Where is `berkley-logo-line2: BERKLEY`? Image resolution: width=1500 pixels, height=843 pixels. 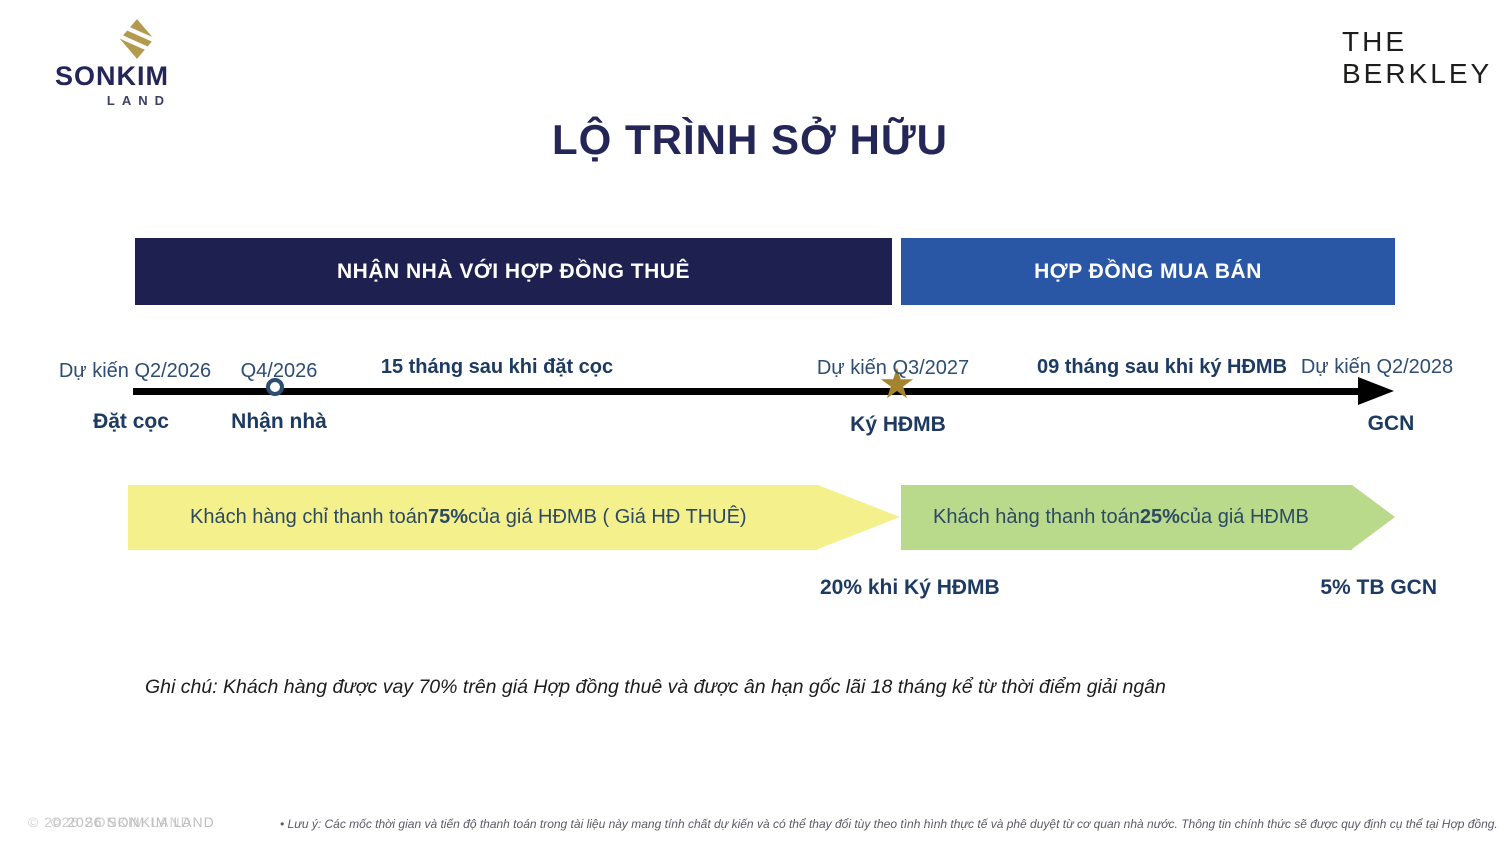 berkley-logo-line2: BERKLEY is located at coordinates (1417, 74).